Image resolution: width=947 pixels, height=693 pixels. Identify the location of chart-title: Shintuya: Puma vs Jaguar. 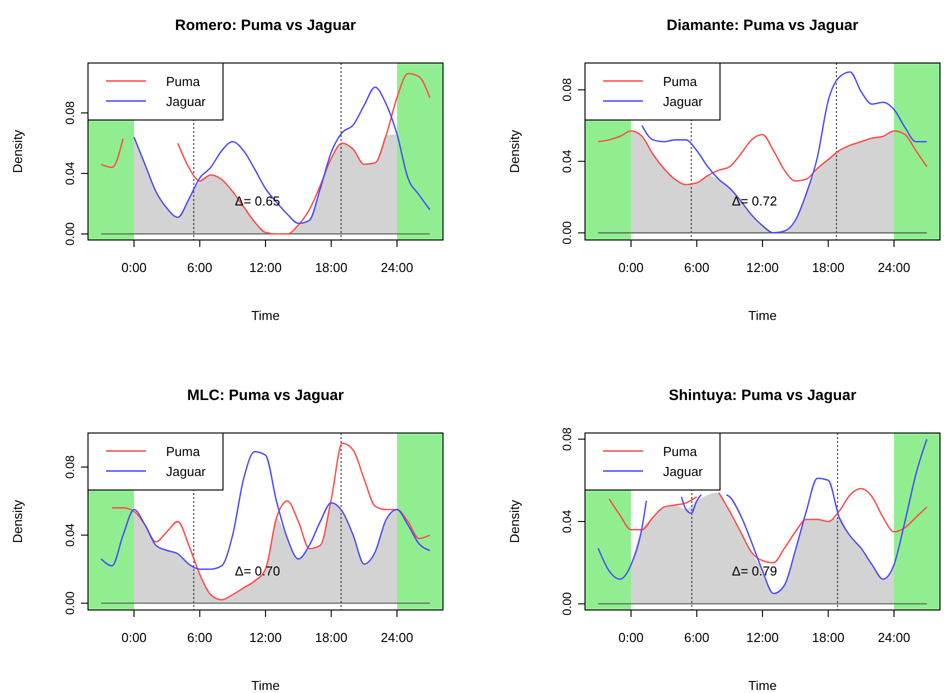
(762, 395).